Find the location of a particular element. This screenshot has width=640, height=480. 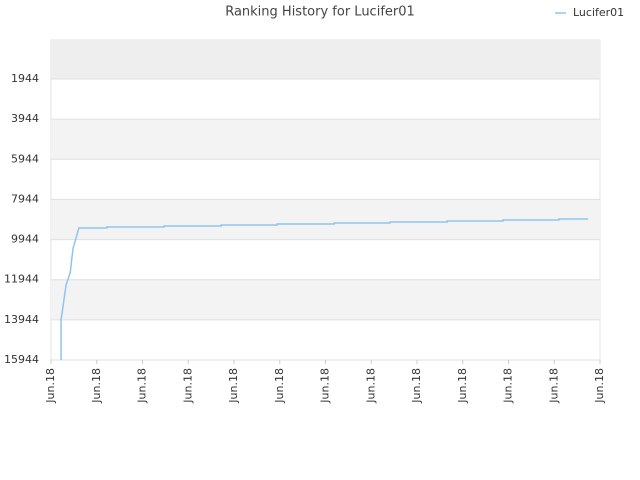

y-tick-label: 3944 is located at coordinates (25, 118).